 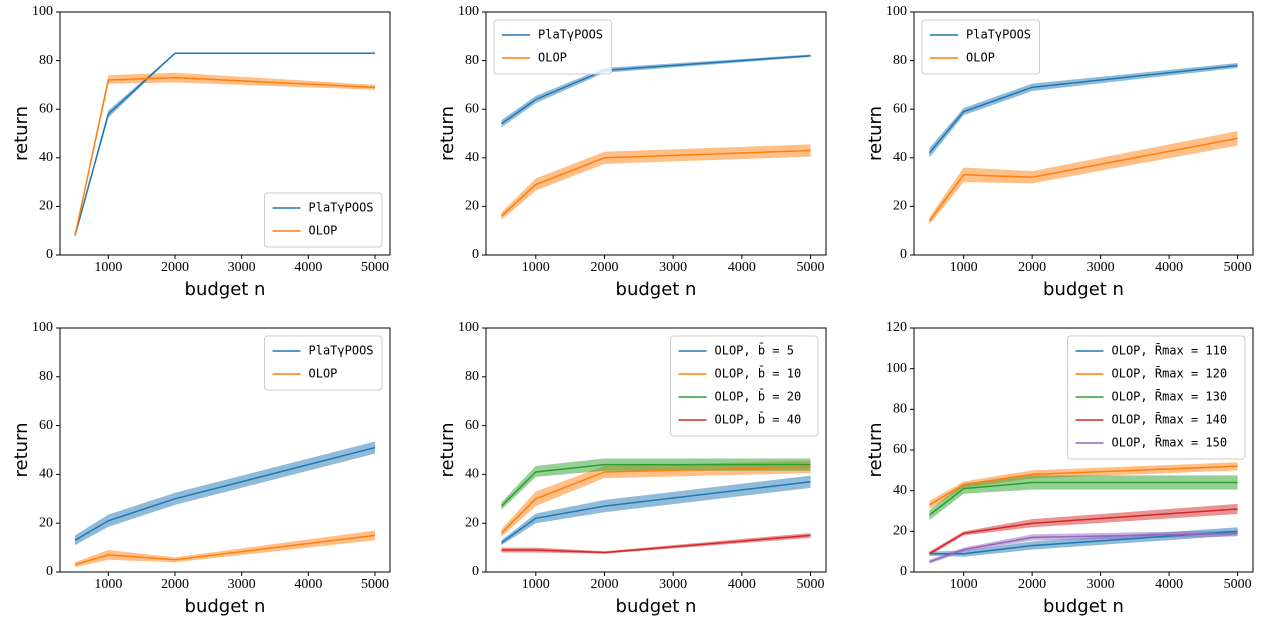 What do you see at coordinates (754, 350) in the screenshot?
I see `legend-label: OLOP, b̄ = 5` at bounding box center [754, 350].